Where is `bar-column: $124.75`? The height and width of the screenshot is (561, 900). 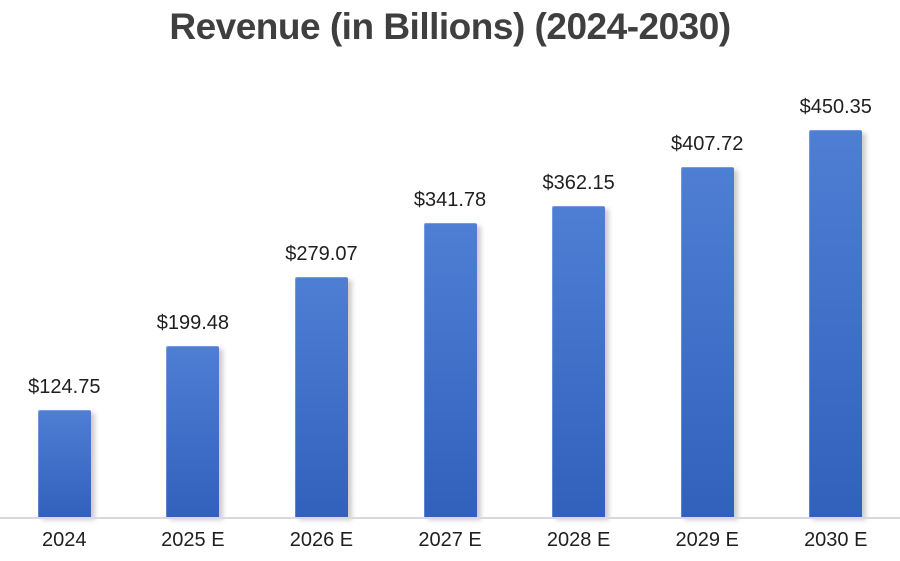
bar-column: $124.75 is located at coordinates (64, 446).